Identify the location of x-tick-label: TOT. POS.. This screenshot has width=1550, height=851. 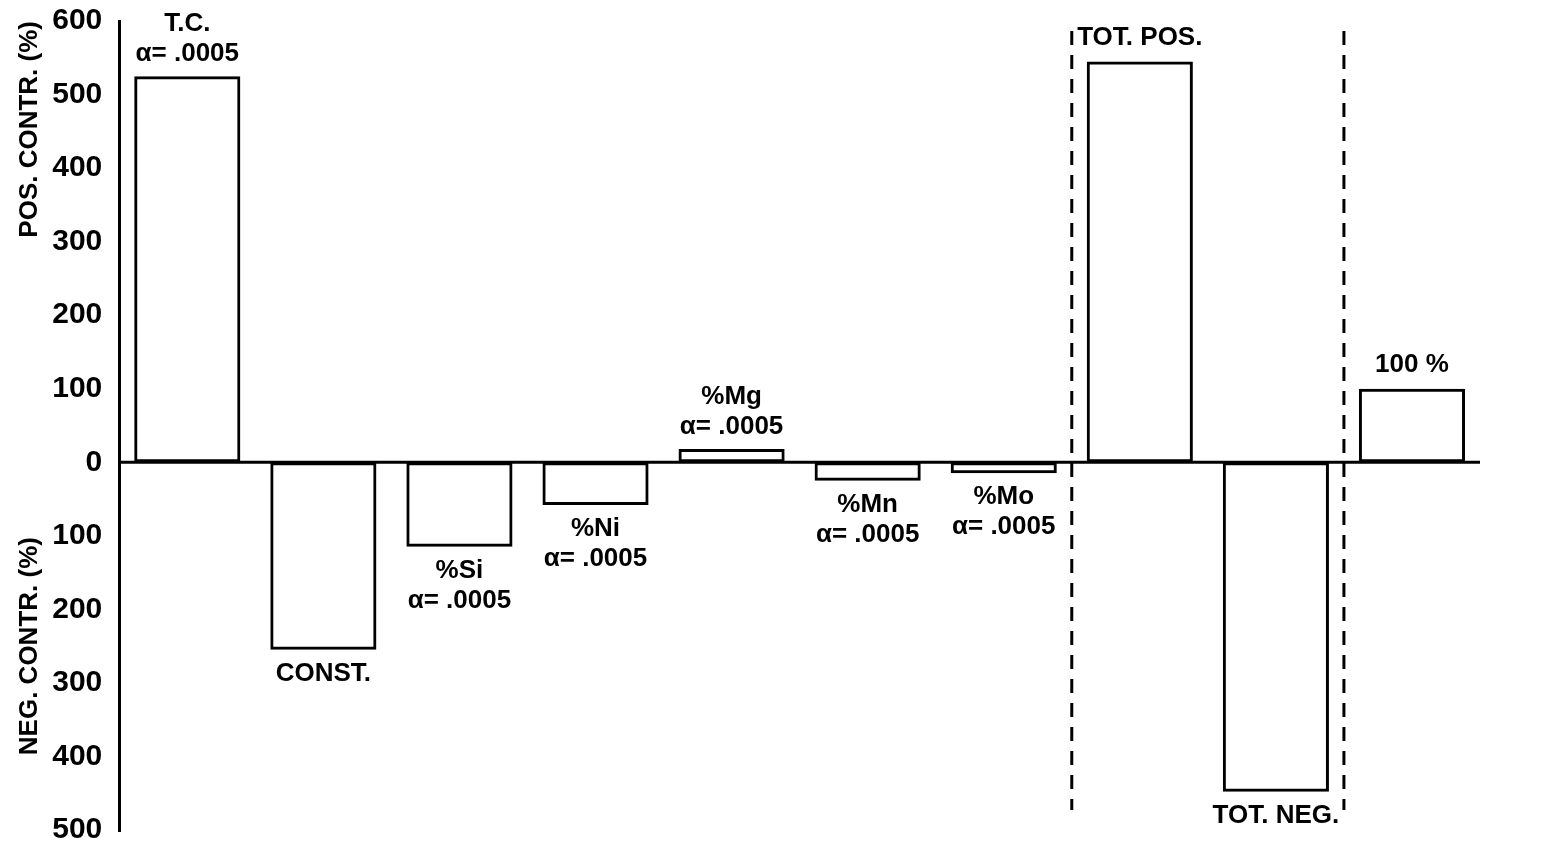
(1140, 35).